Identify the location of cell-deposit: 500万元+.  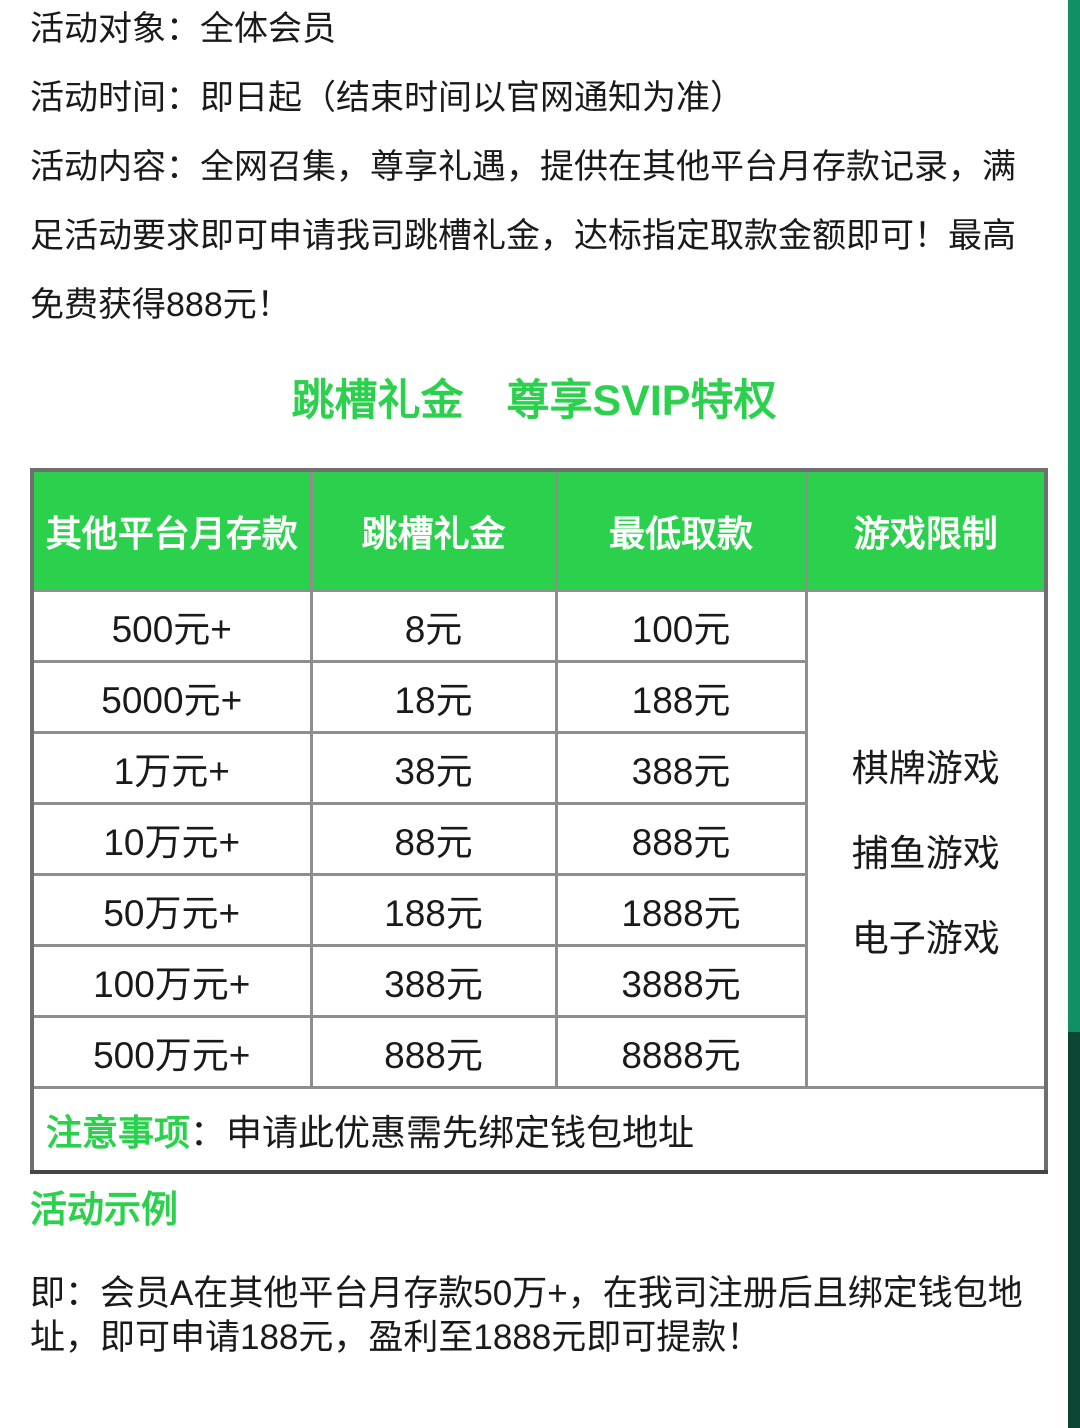
(171, 1052).